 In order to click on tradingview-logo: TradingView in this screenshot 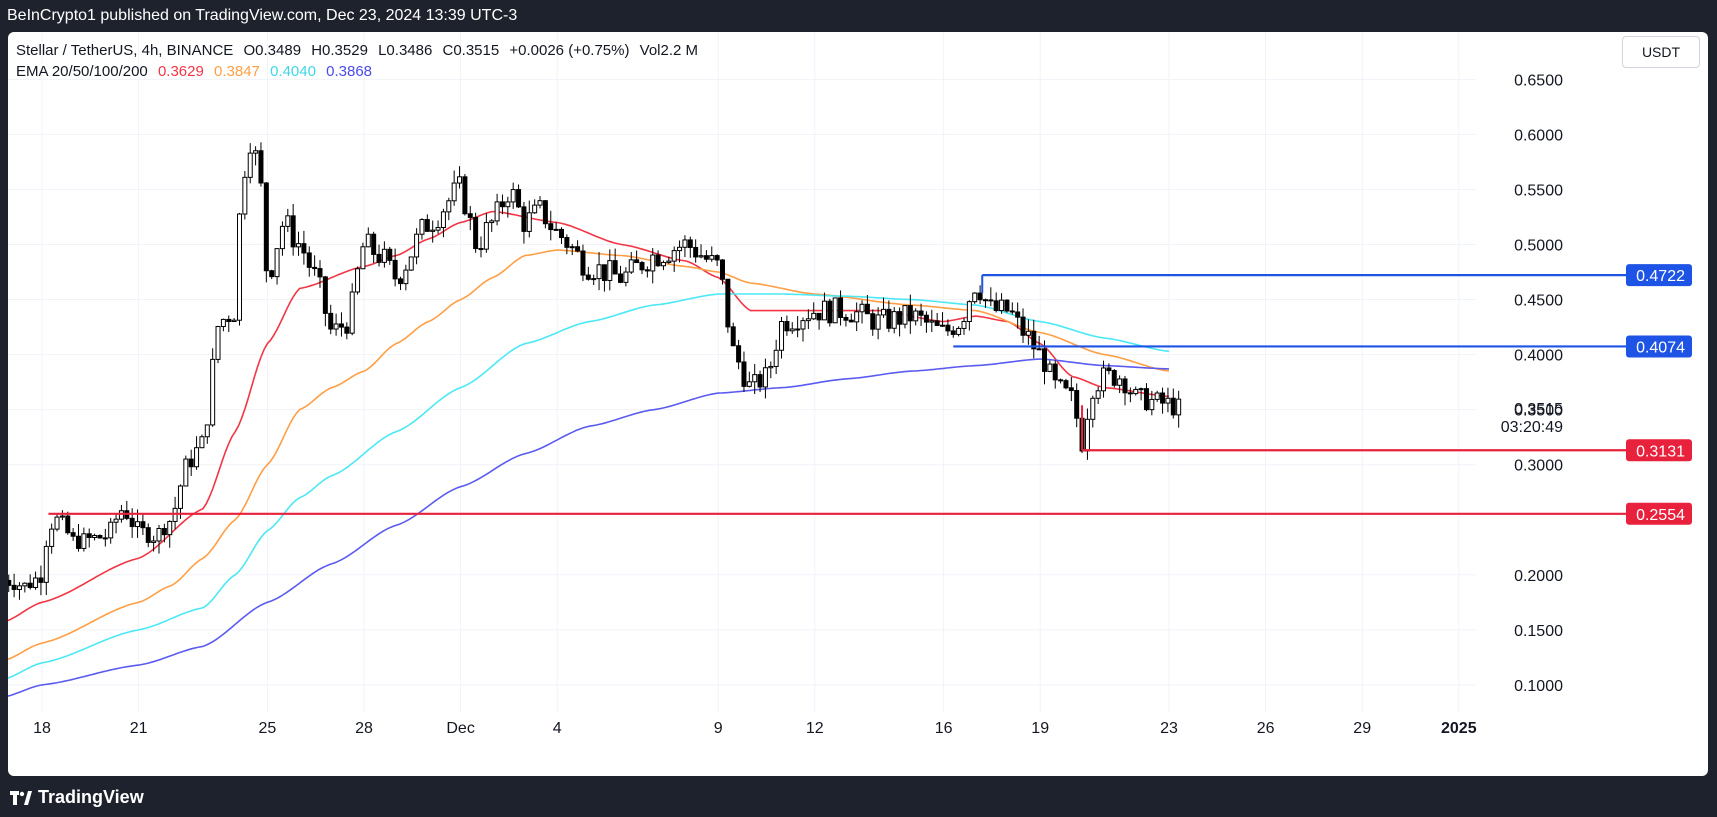, I will do `click(77, 797)`.